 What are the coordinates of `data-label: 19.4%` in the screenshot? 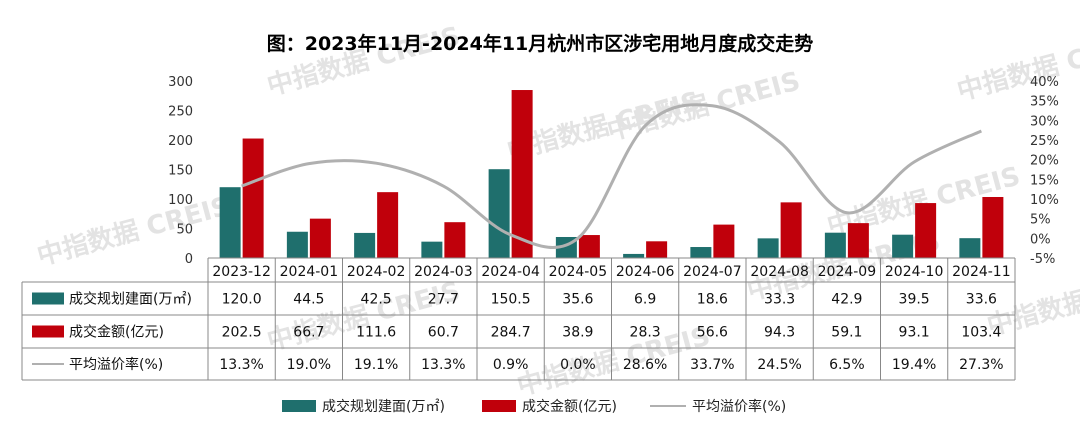 It's located at (914, 365).